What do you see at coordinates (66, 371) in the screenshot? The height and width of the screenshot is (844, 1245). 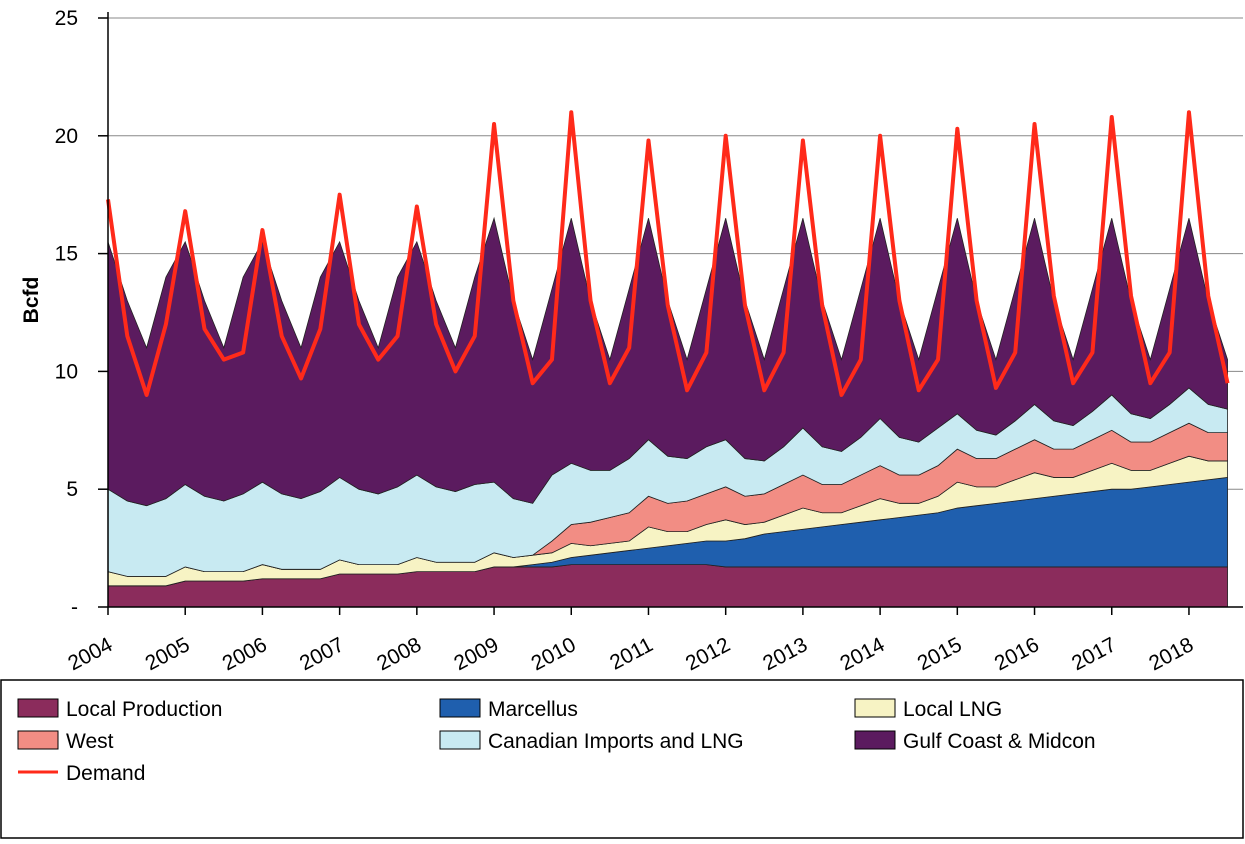 I see `y-tick-label: 10` at bounding box center [66, 371].